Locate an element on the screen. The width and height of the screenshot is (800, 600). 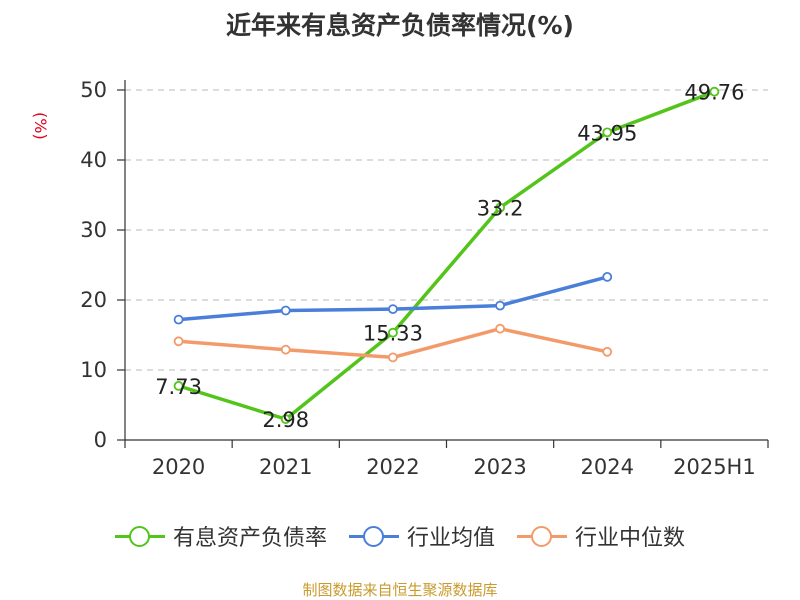
x-tick-label: 2021 is located at coordinates (285, 467).